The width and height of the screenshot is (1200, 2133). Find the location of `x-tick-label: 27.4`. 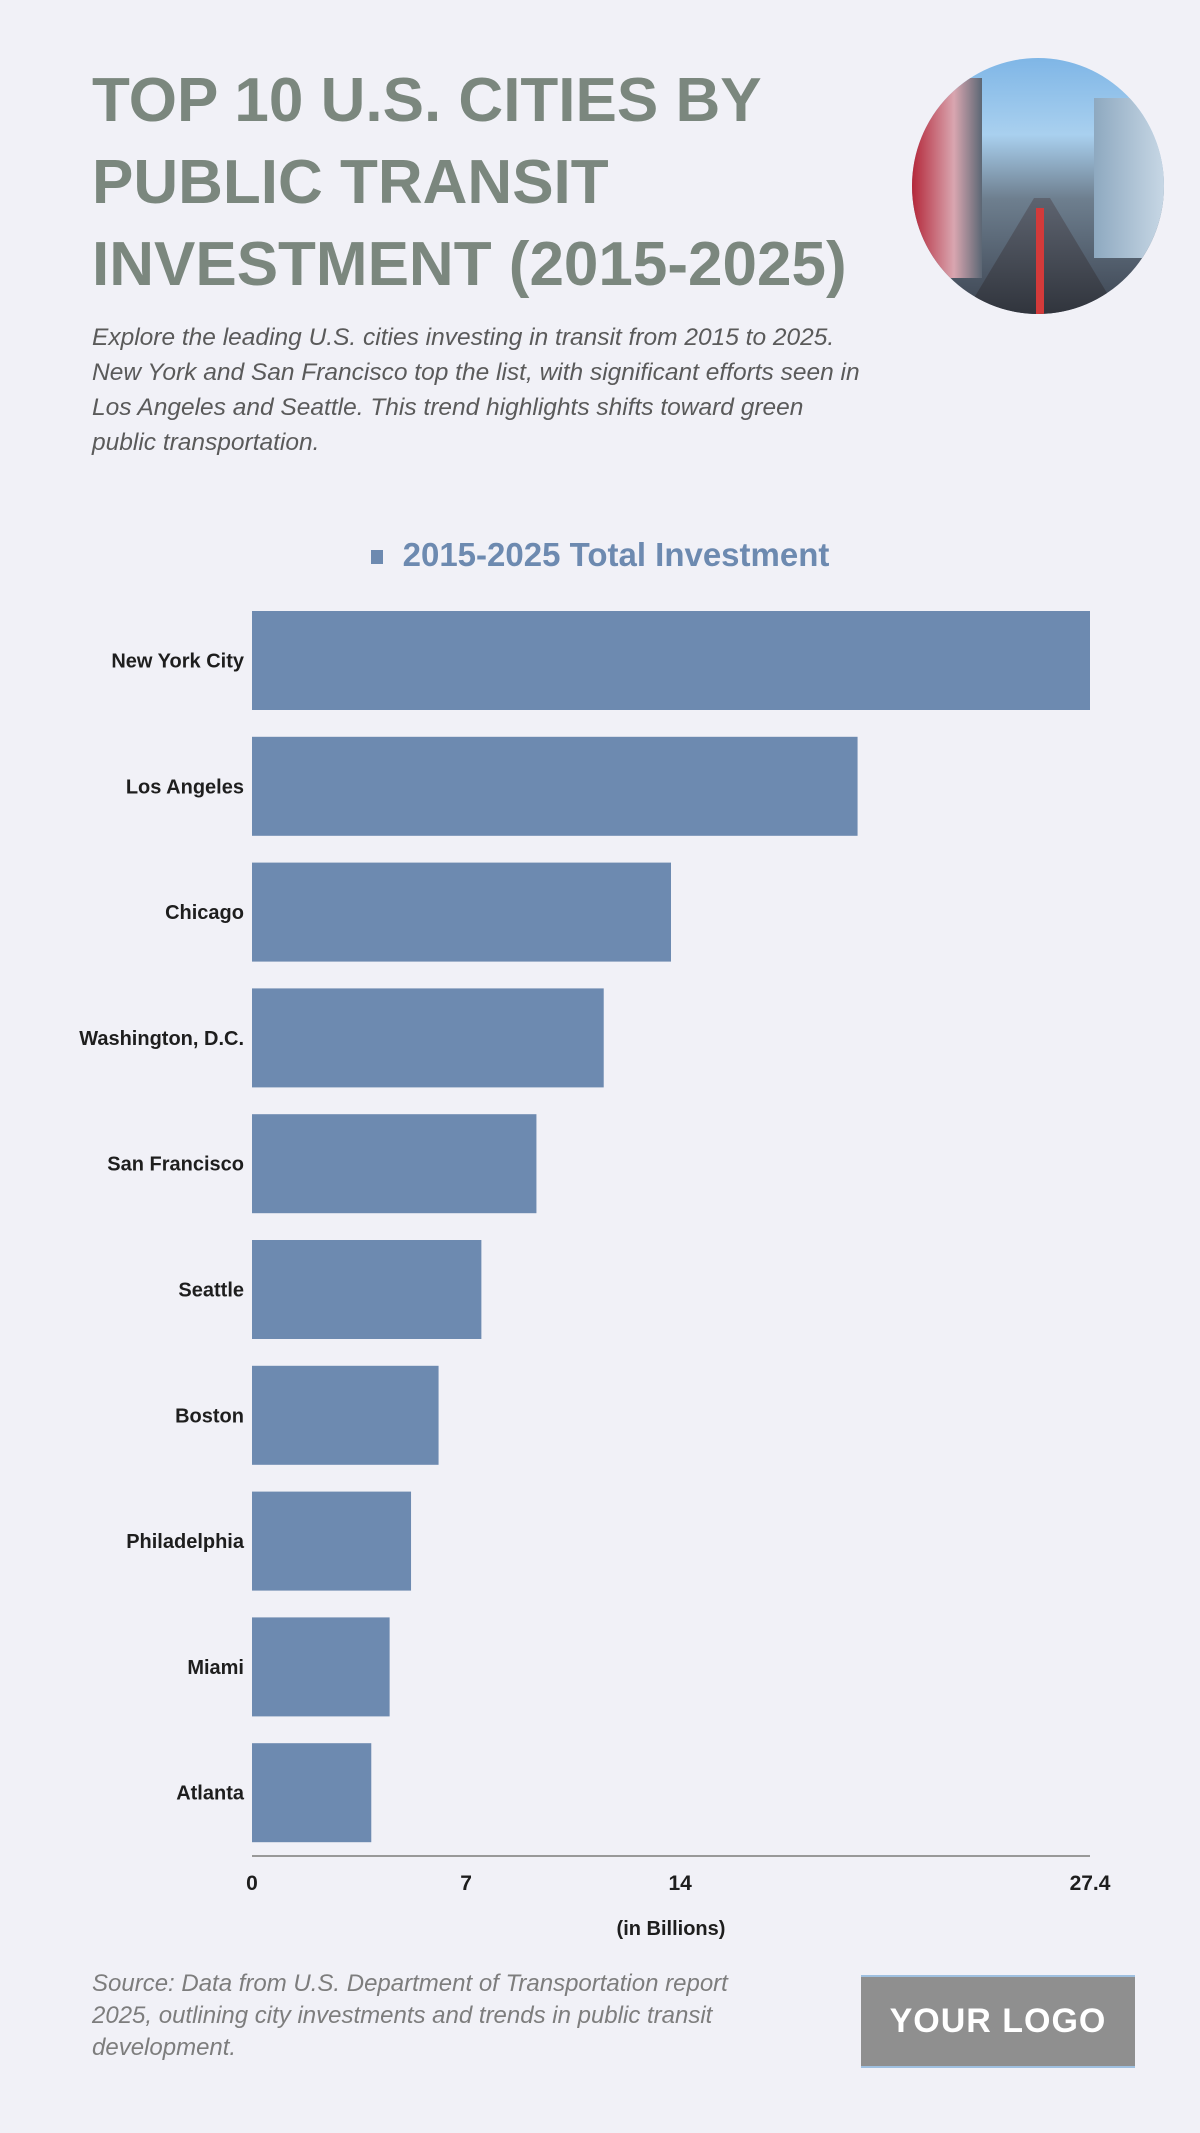

x-tick-label: 27.4 is located at coordinates (1090, 1883).